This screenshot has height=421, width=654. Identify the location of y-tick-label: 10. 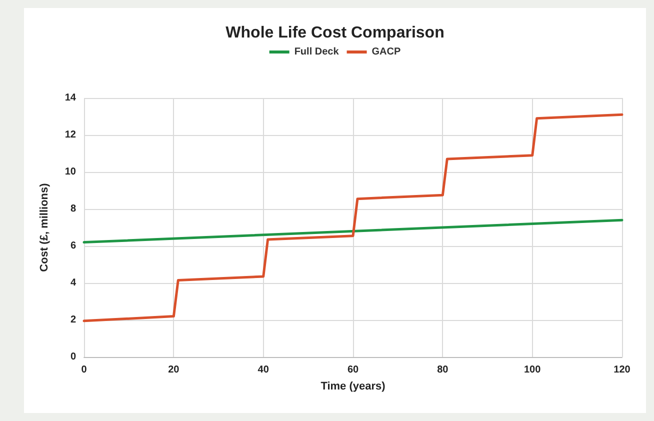
(70, 172).